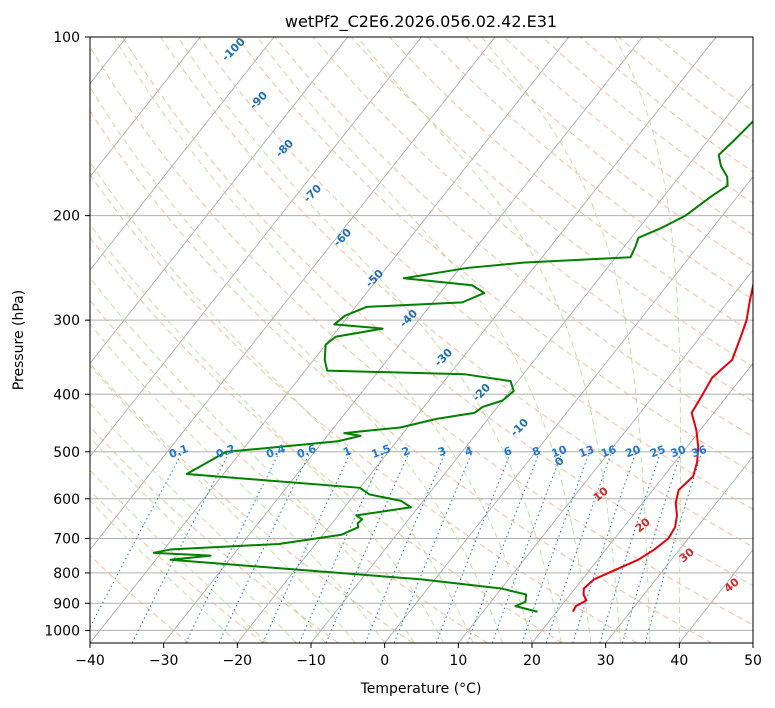 This screenshot has width=775, height=708. What do you see at coordinates (66, 574) in the screenshot?
I see `y-tick-label: 800` at bounding box center [66, 574].